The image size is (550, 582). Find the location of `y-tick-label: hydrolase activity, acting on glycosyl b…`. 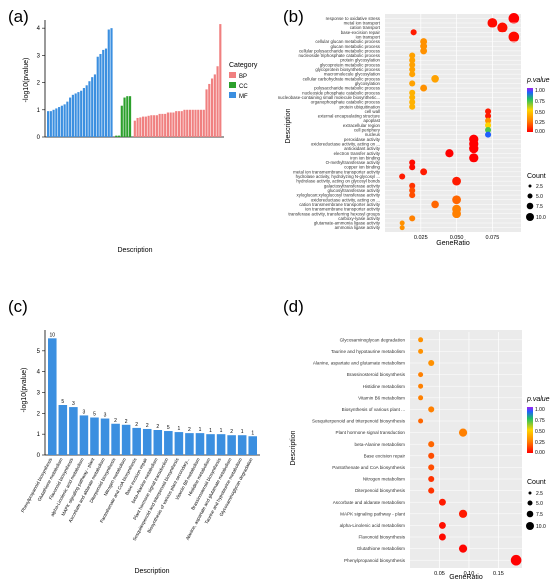

y-tick-label: hydrolase activity, acting on glycosyl b… is located at coordinates (338, 181).